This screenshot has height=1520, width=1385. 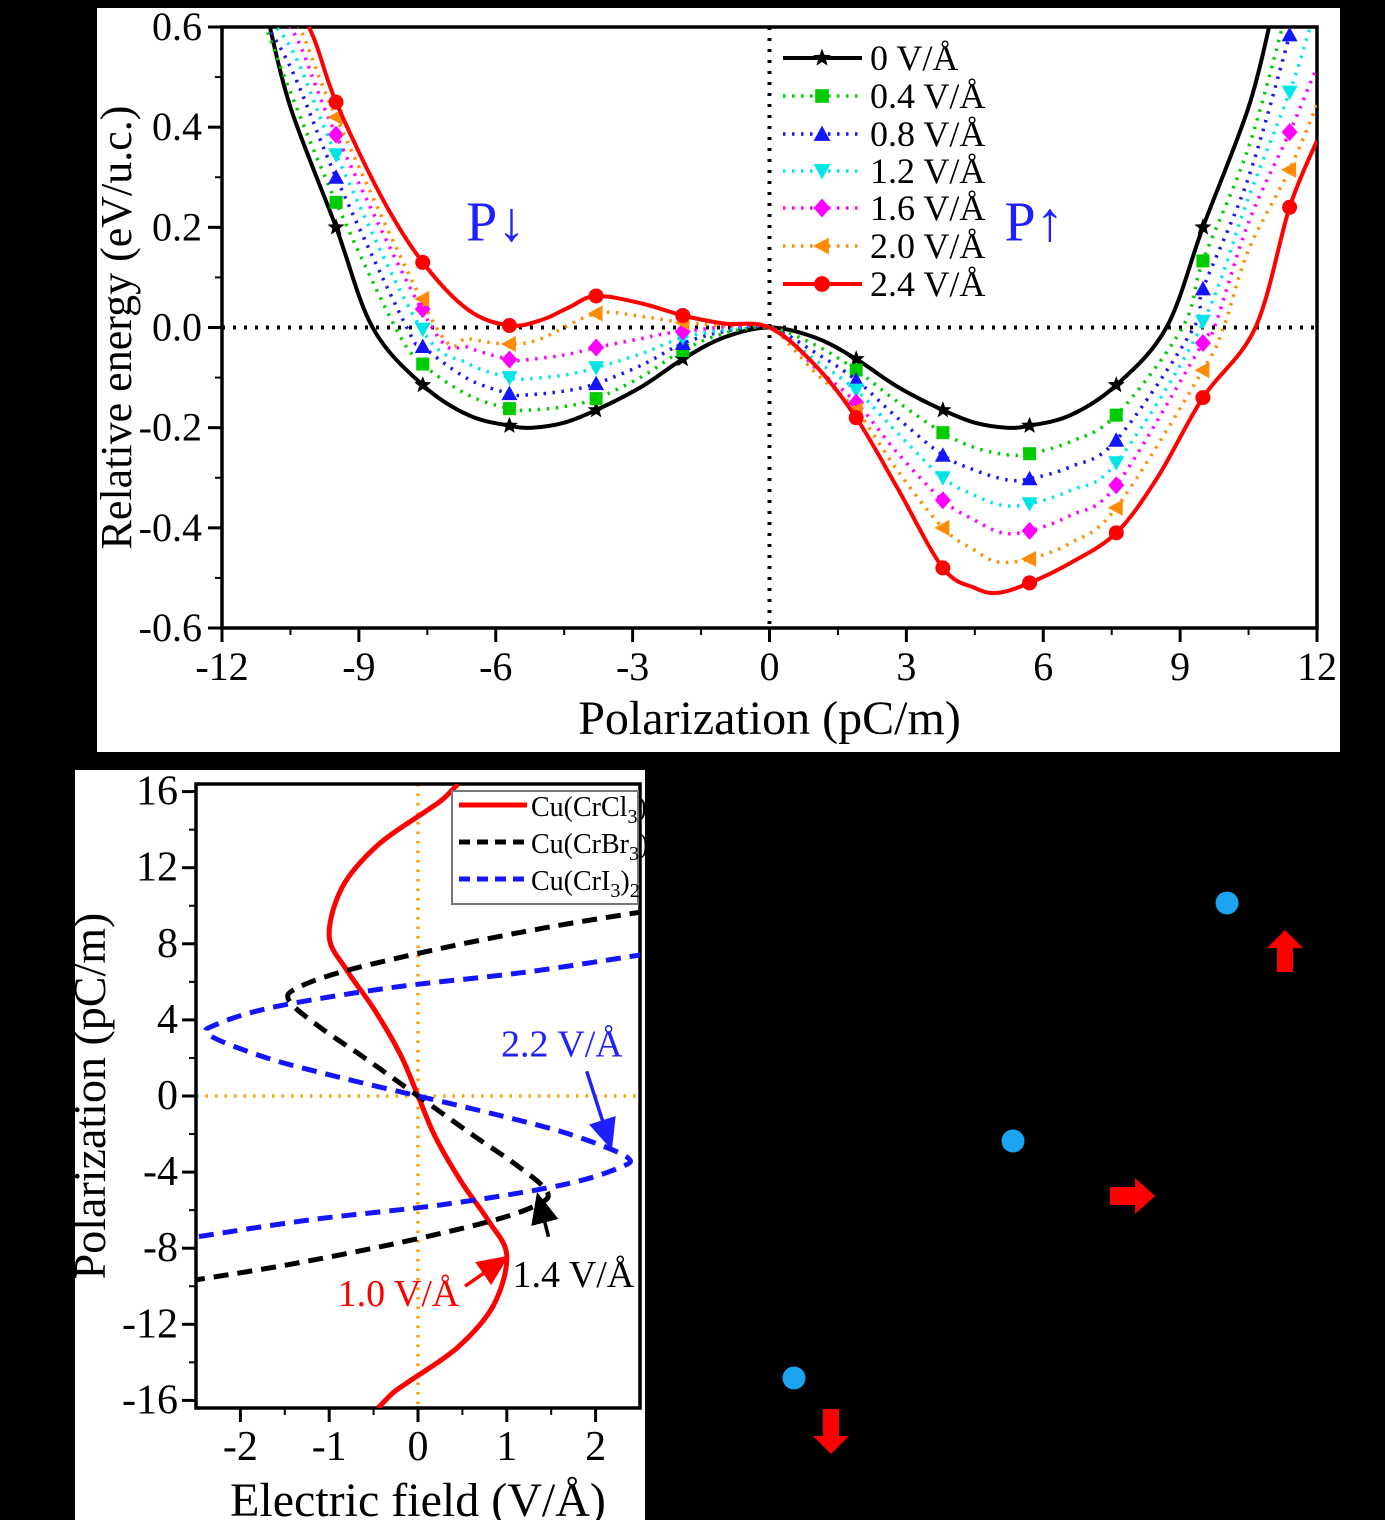 I want to click on y-tick-label: 12, so click(x=157, y=868).